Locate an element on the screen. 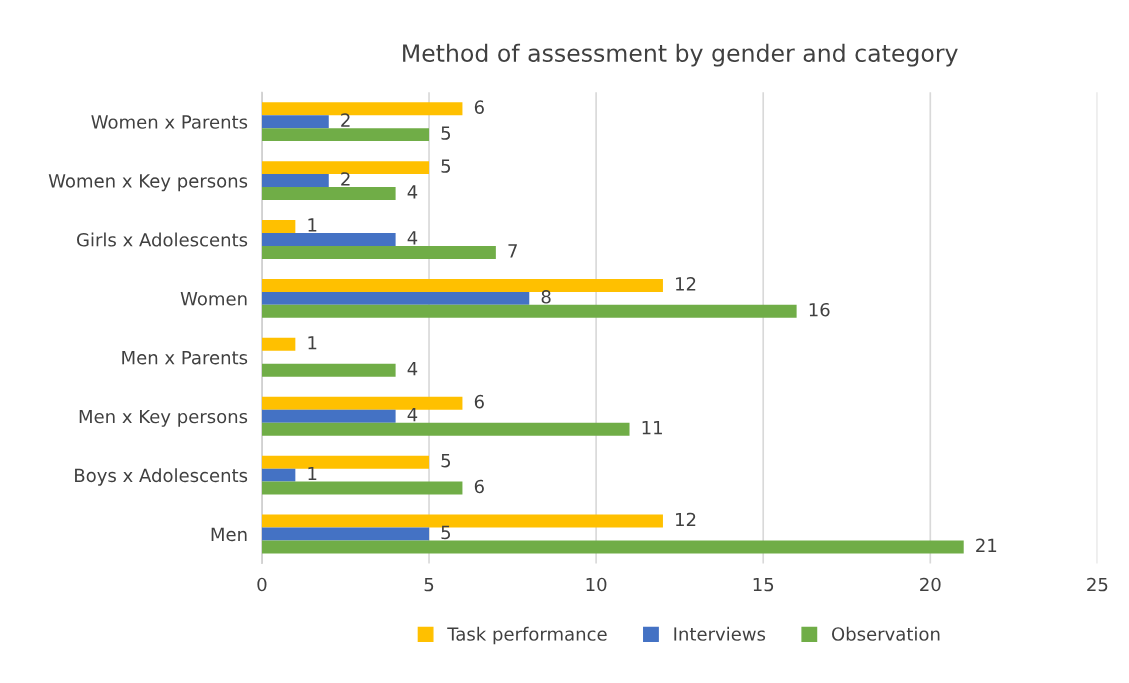 Image resolution: width=1129 pixels, height=683 pixels. x-tick-label: 10 is located at coordinates (596, 584).